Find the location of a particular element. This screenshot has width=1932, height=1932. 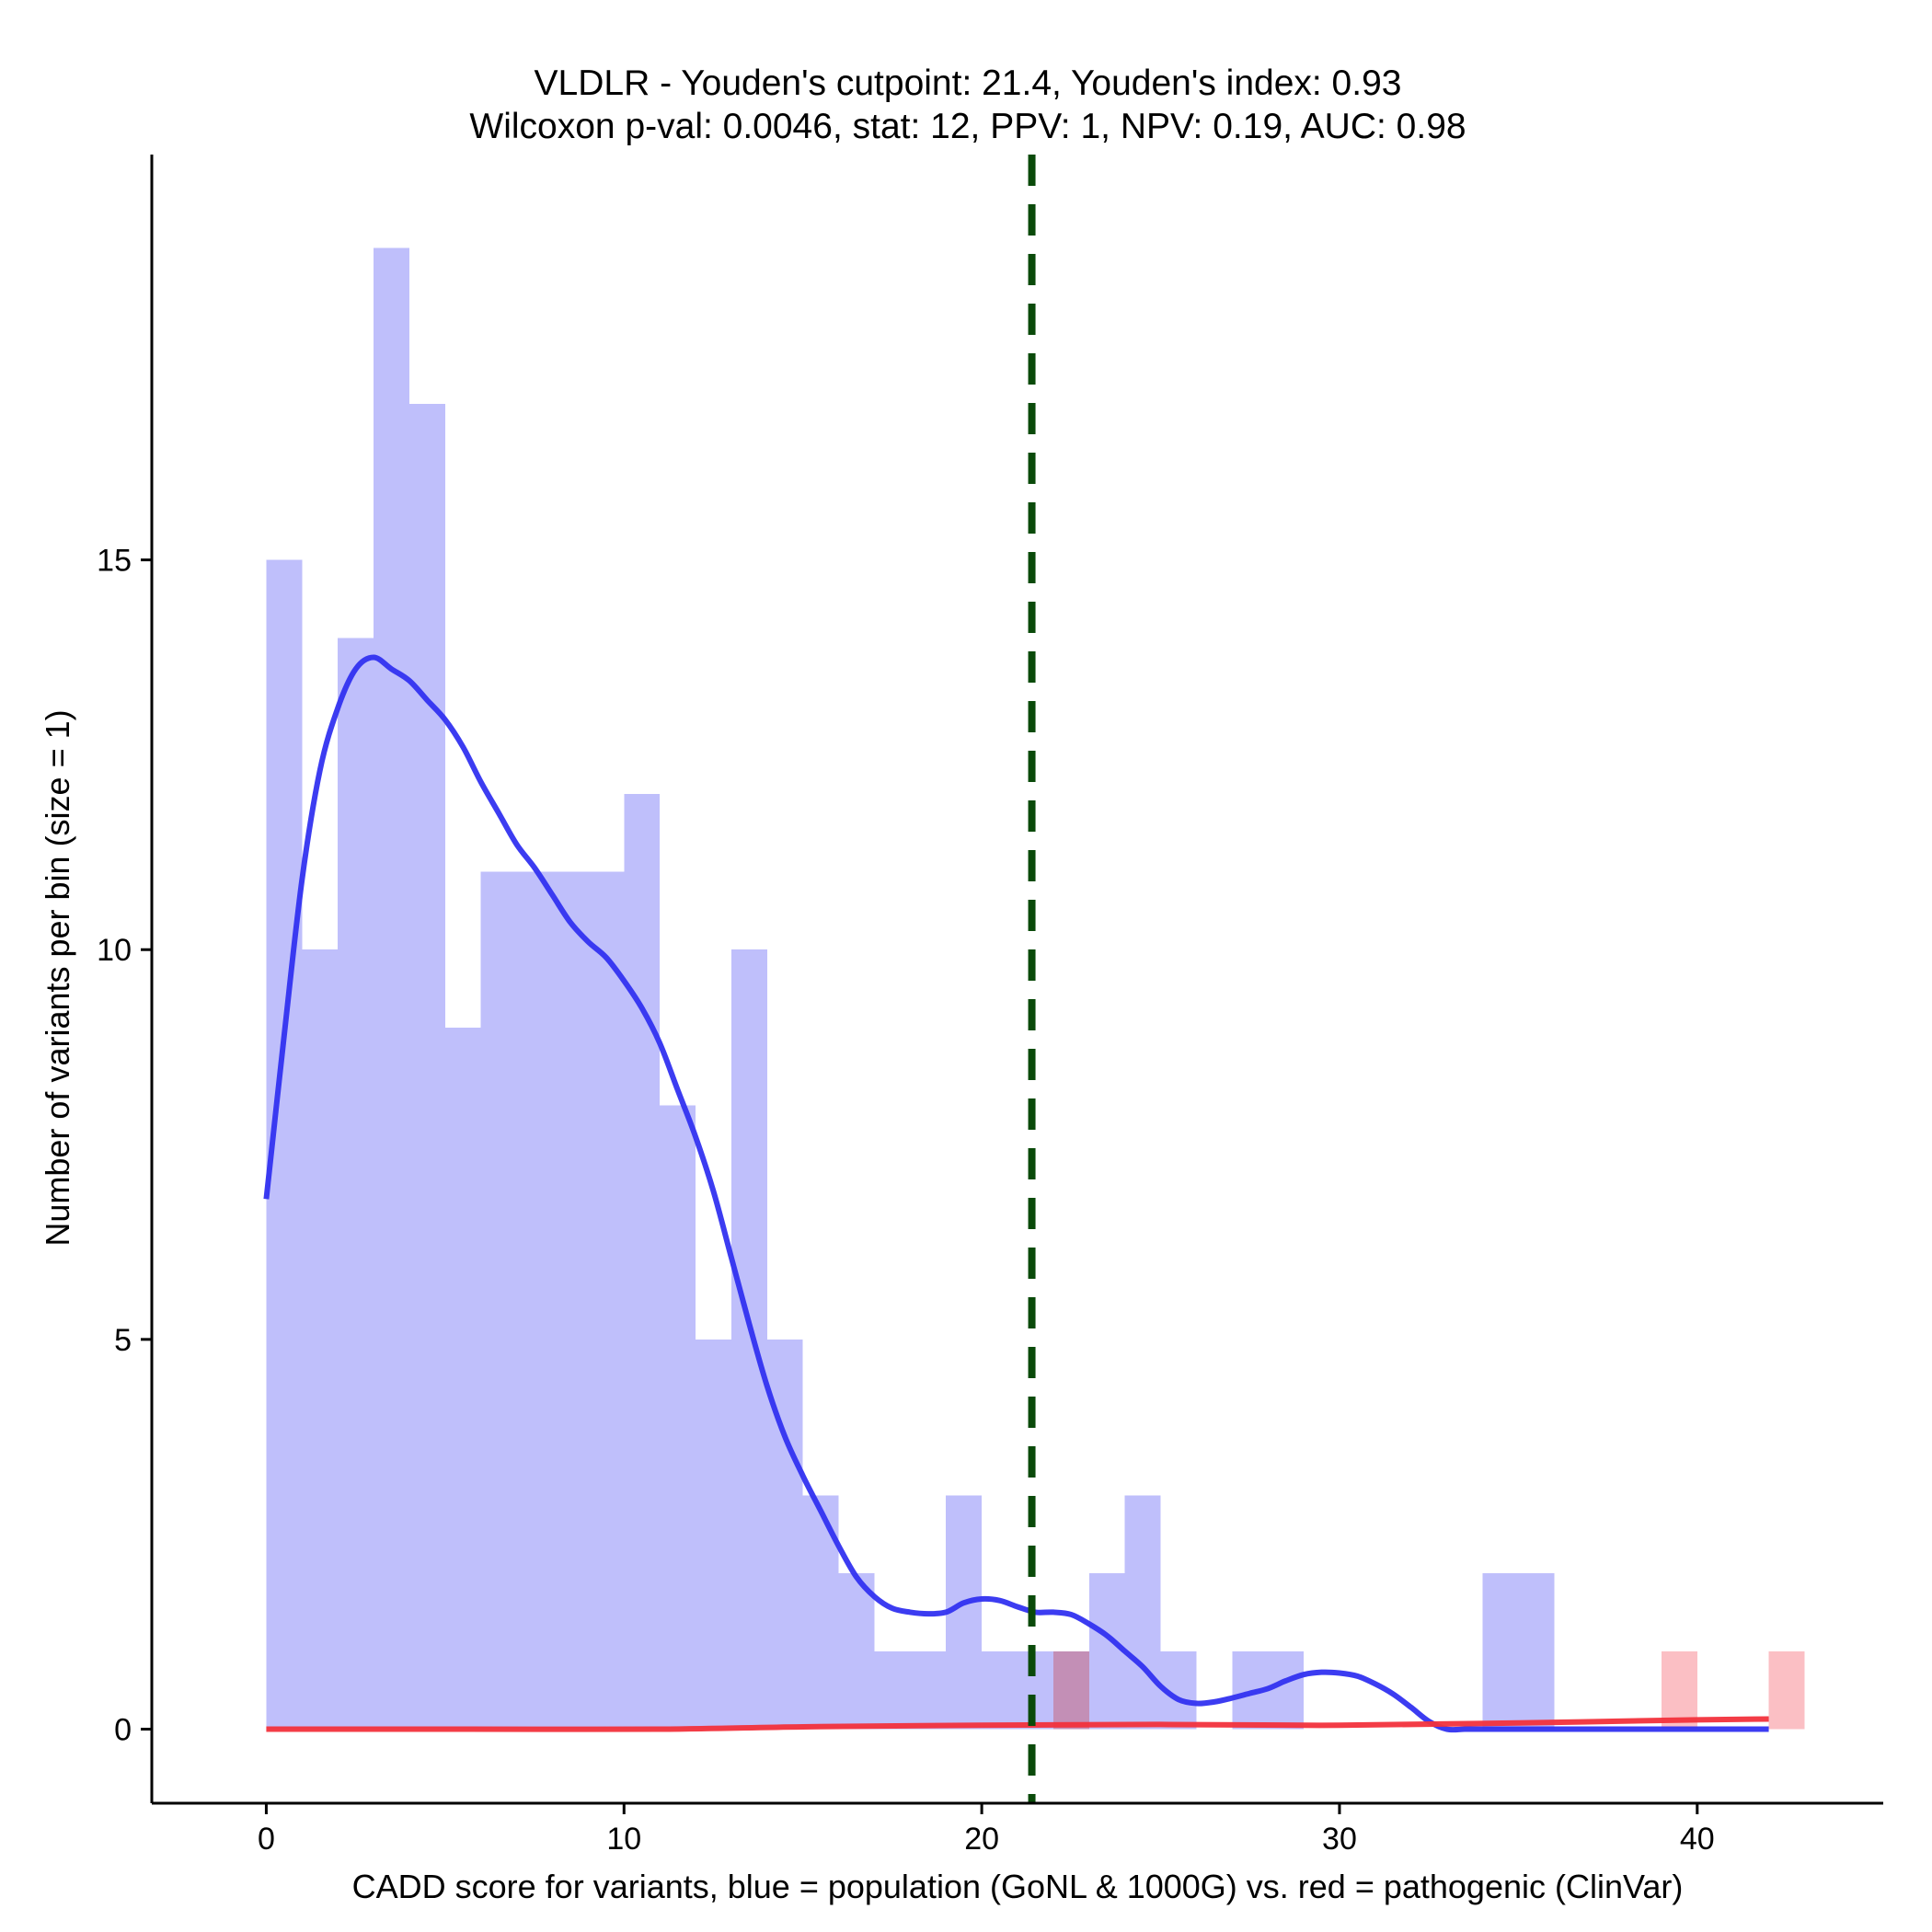

x-tick-label: 40 is located at coordinates (1697, 1839).